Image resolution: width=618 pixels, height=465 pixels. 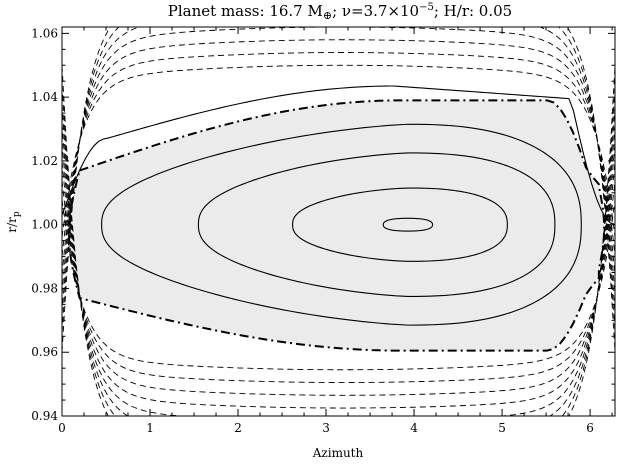 I want to click on y-tick-label: 1.06, so click(x=44, y=33).